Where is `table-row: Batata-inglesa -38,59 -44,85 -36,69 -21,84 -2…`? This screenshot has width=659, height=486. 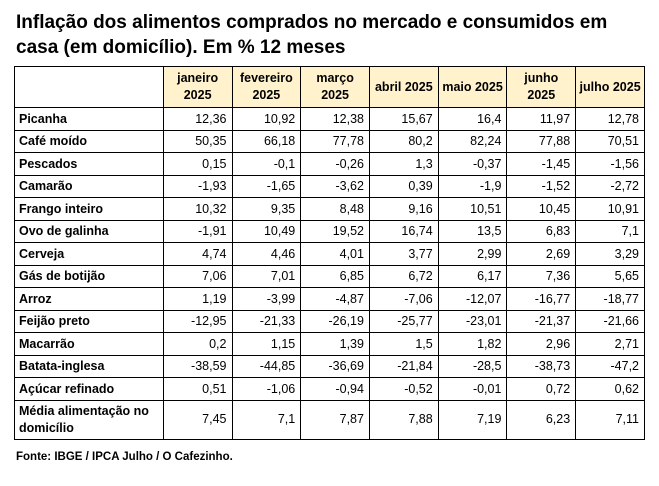 table-row: Batata-inglesa -38,59 -44,85 -36,69 -21,84 -2… is located at coordinates (329, 366).